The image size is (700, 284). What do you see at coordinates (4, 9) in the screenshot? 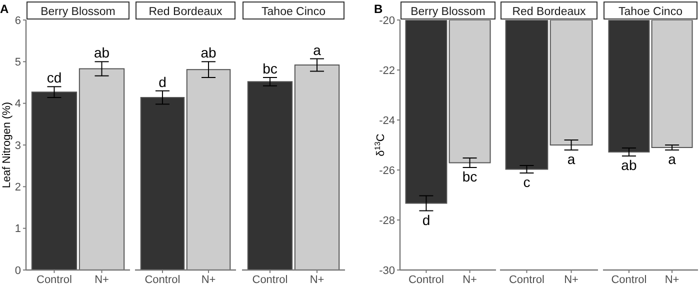
I see `text: A` at bounding box center [4, 9].